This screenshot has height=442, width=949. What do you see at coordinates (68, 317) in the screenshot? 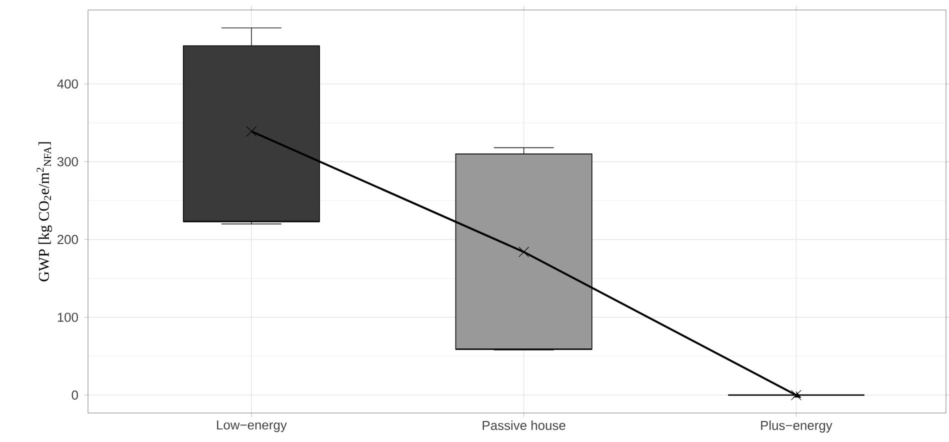
I see `y-tick-label: 100` at bounding box center [68, 317].